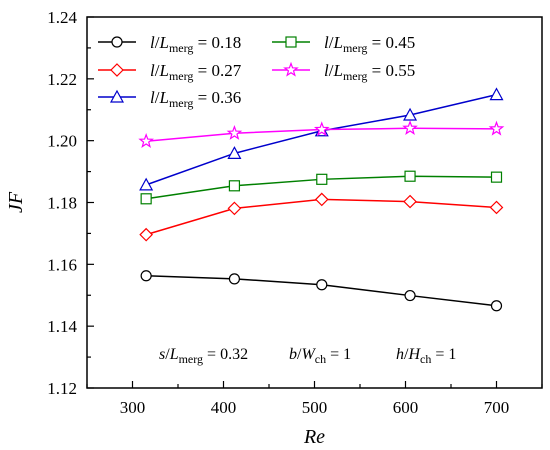 The height and width of the screenshot is (450, 550). I want to click on legend-label: l/Lmerg = 0.18, so click(195, 44).